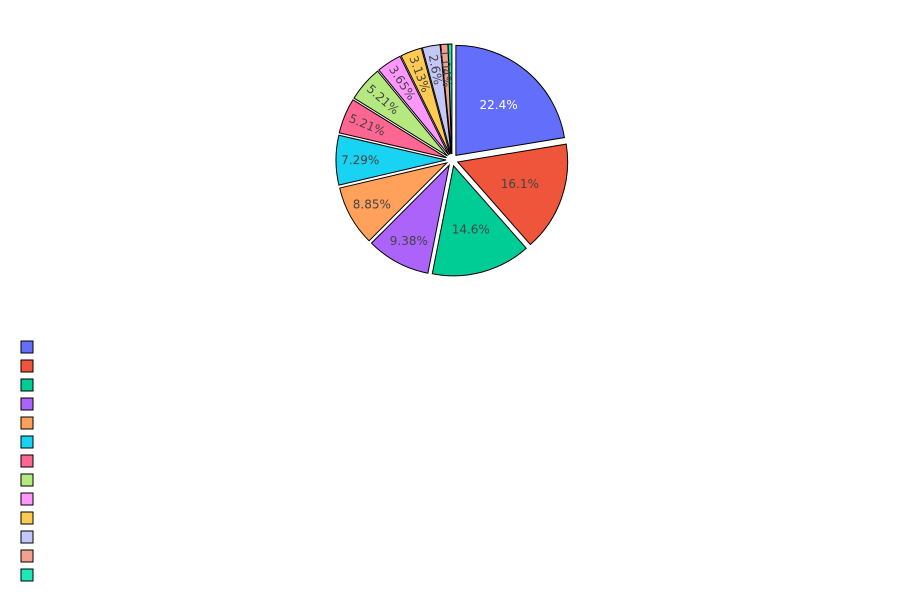 The width and height of the screenshot is (900, 600). I want to click on legend, so click(27, 461).